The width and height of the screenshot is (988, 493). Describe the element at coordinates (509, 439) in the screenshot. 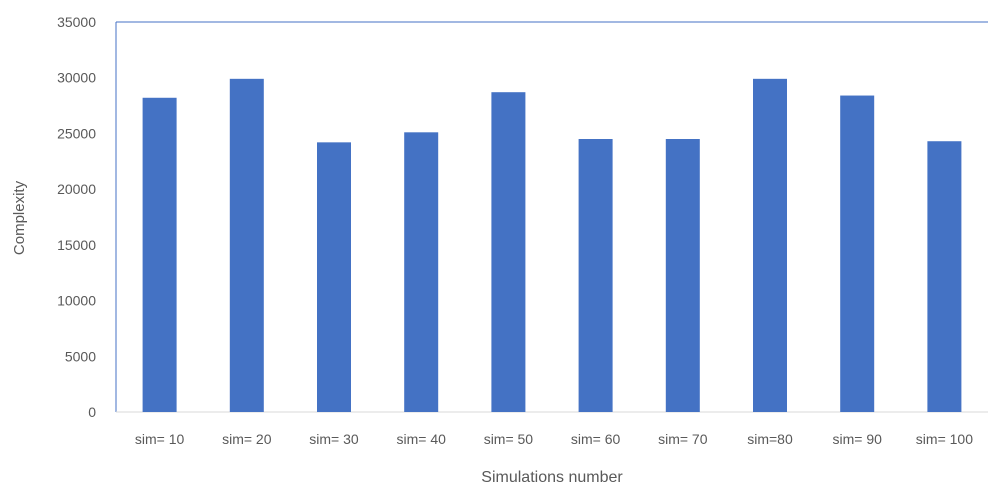

I see `x-tick-label: sim= 50` at that location.